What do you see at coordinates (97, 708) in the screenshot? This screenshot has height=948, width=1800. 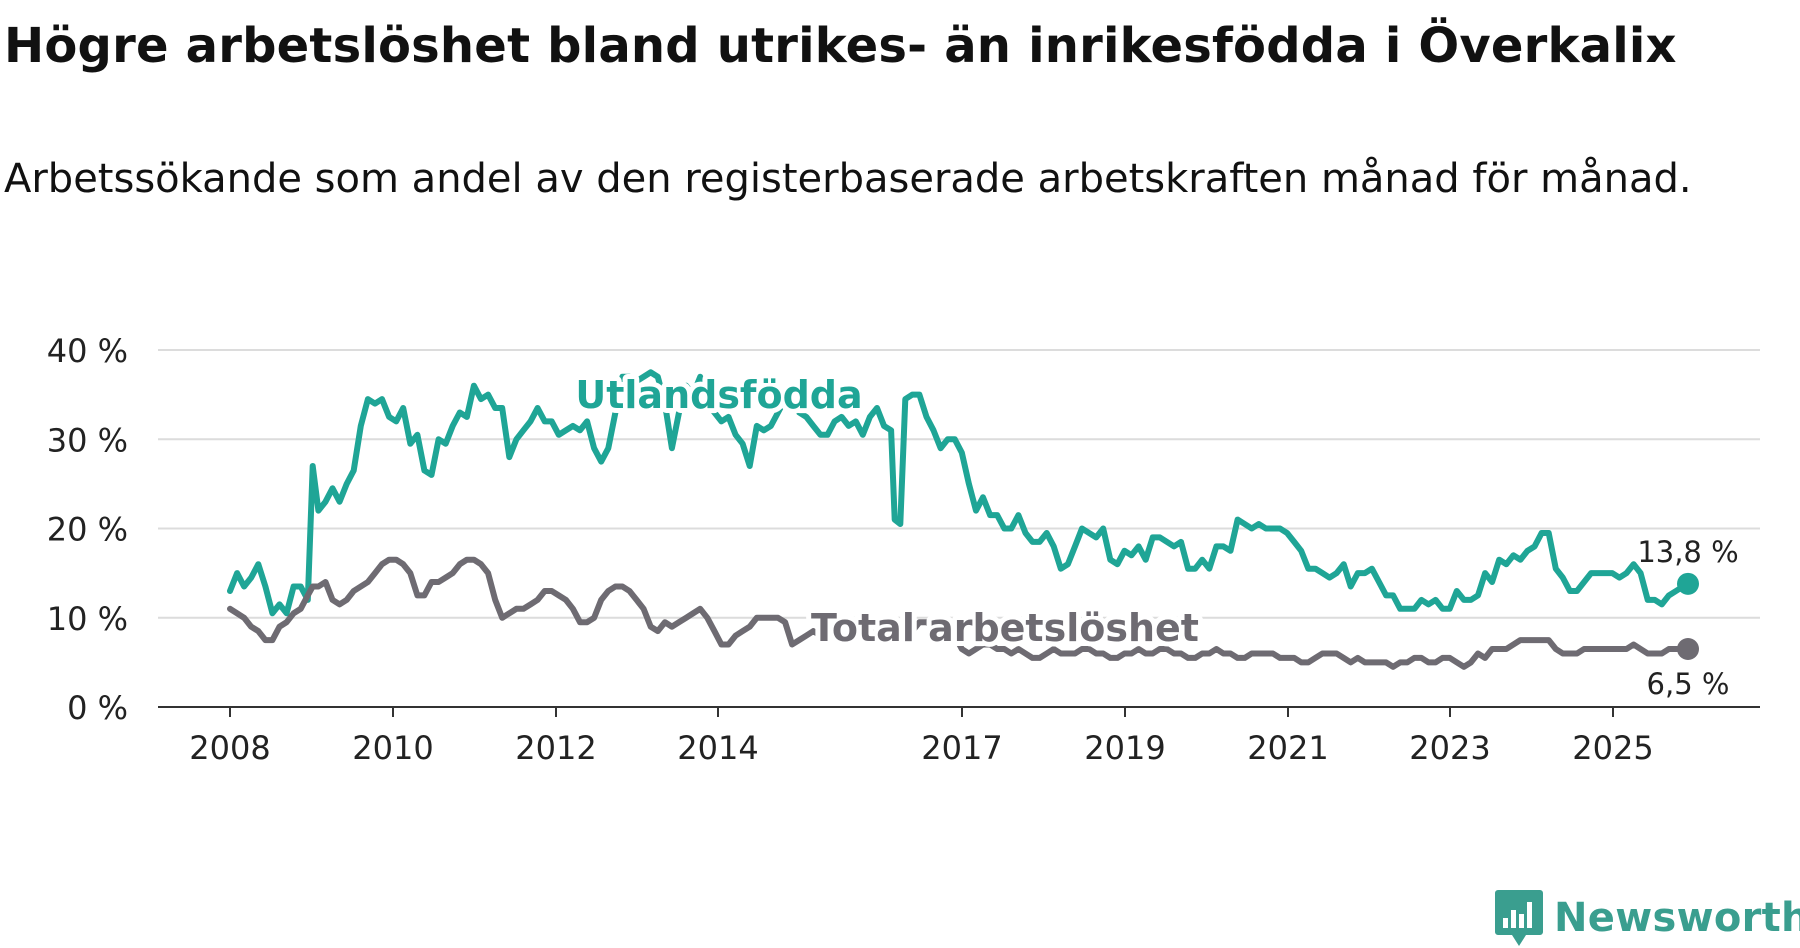 I see `y-tick-label: 0 %` at bounding box center [97, 708].